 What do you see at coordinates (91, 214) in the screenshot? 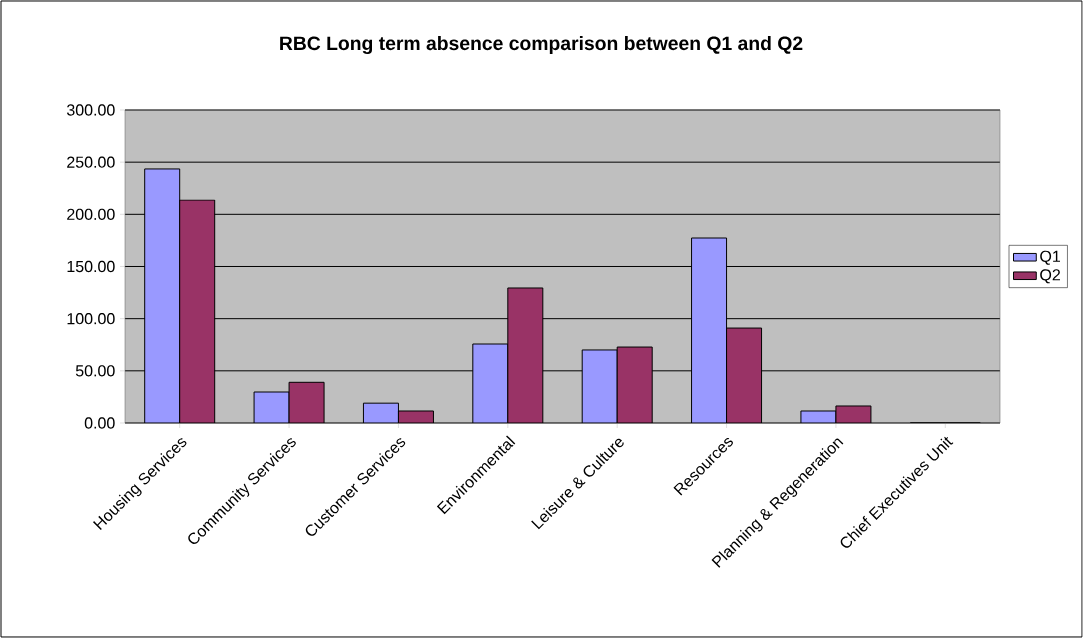
I see `y-tick-label: 200.00` at bounding box center [91, 214].